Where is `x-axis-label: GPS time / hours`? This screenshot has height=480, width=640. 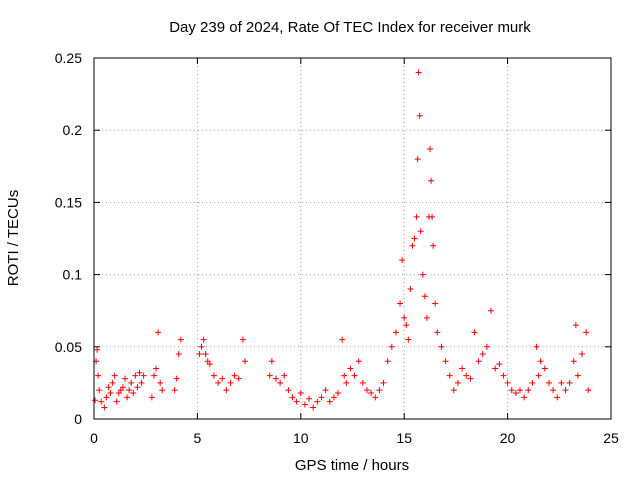 x-axis-label: GPS time / hours is located at coordinates (352, 465).